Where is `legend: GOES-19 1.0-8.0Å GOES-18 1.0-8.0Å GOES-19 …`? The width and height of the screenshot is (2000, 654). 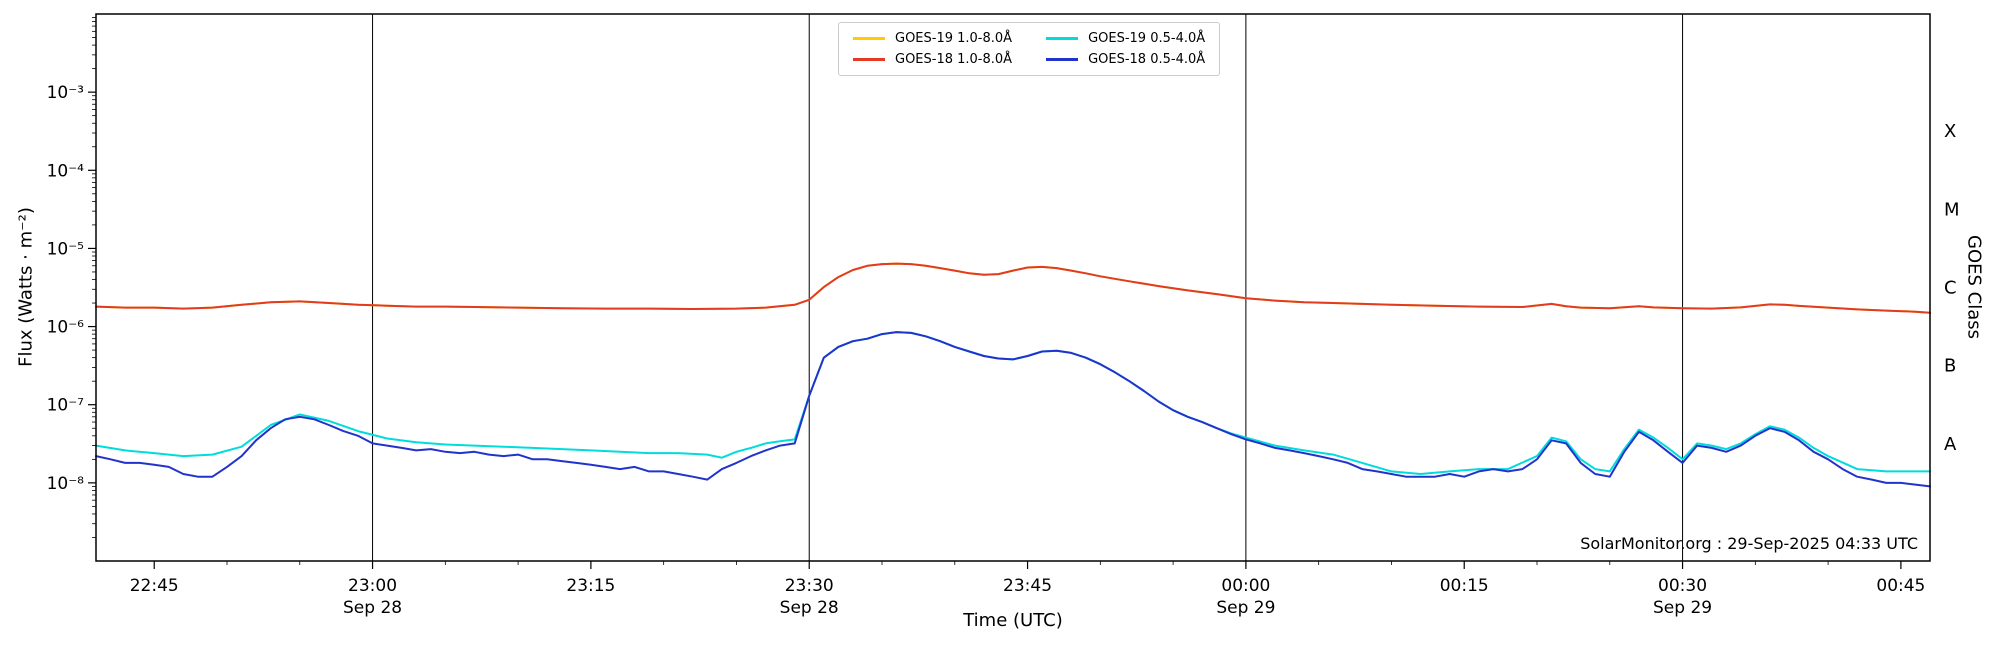 legend: GOES-19 1.0-8.0Å GOES-18 1.0-8.0Å GOES-19 … is located at coordinates (1029, 49).